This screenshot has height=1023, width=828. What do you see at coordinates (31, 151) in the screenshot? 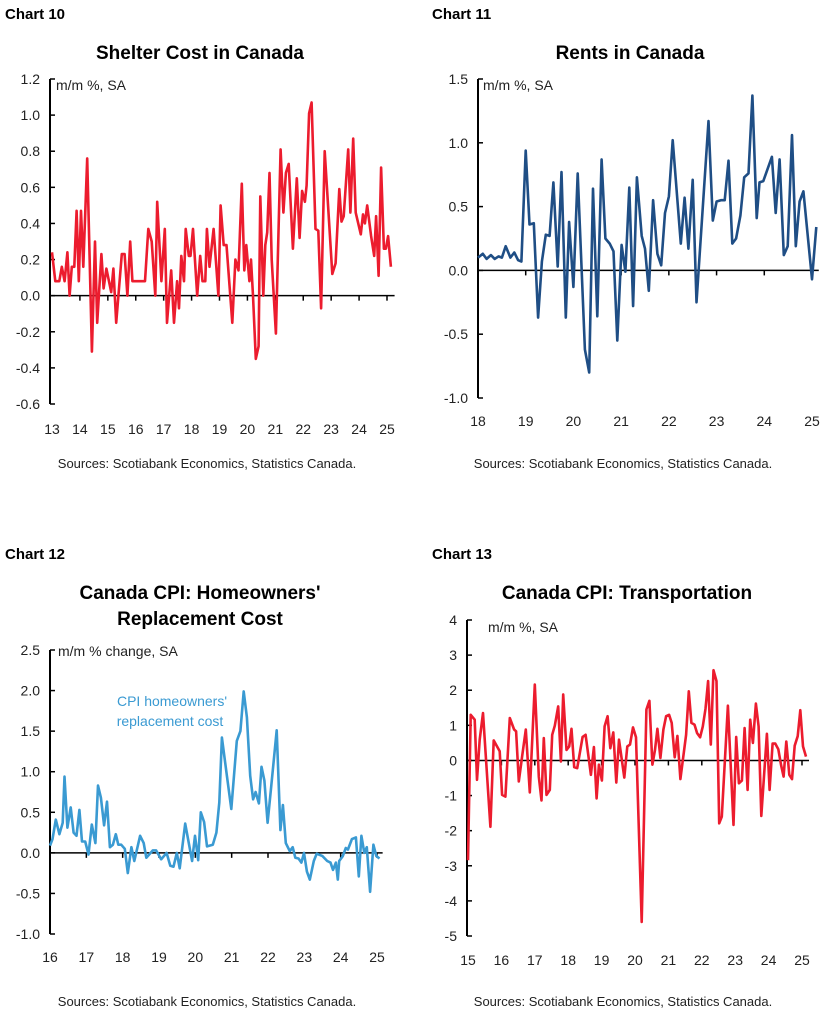
I see `y-tick-label: 0.8` at bounding box center [31, 151].